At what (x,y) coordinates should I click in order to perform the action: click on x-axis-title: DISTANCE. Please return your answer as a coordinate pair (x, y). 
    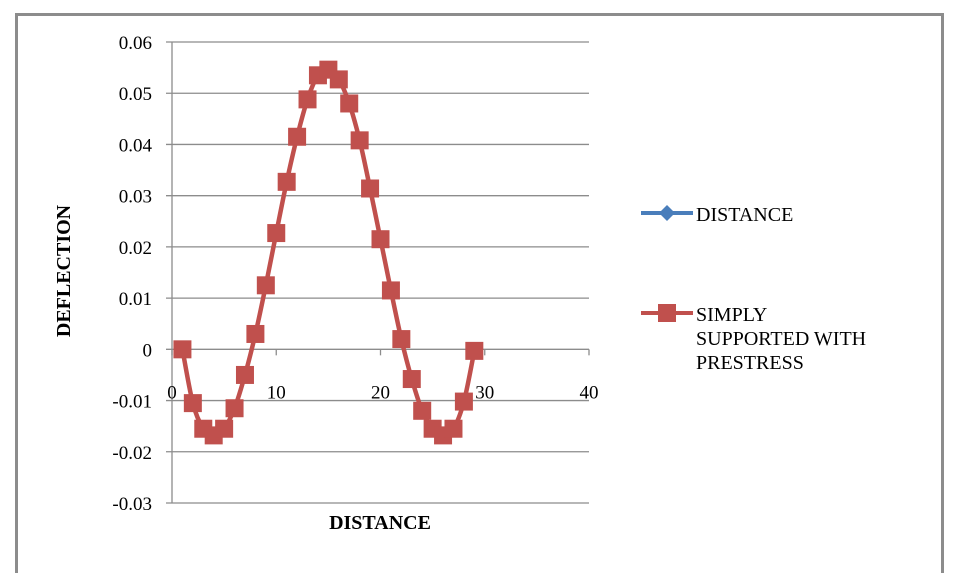
    Looking at the image, I should click on (380, 523).